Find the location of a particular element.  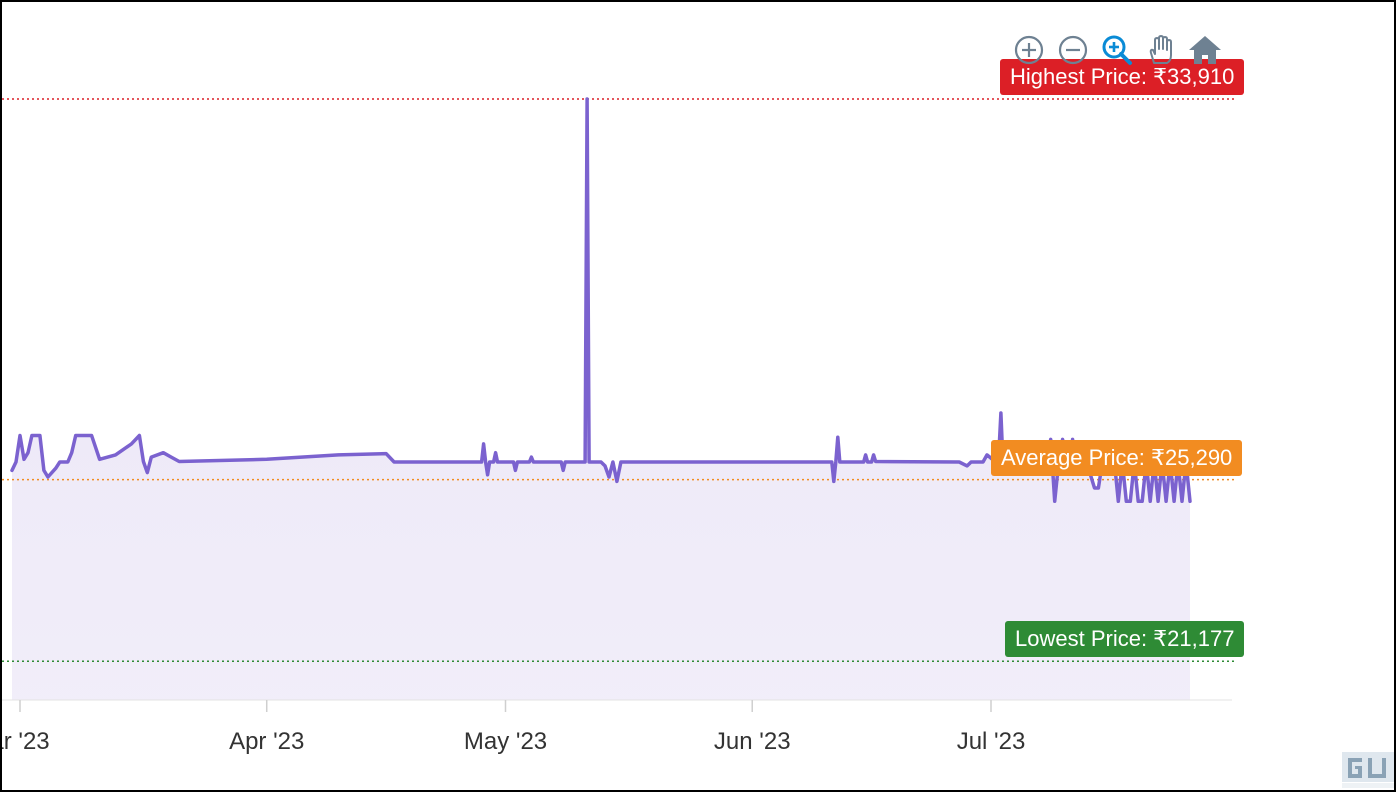

x-tick-label: Apr '23 is located at coordinates (267, 741).